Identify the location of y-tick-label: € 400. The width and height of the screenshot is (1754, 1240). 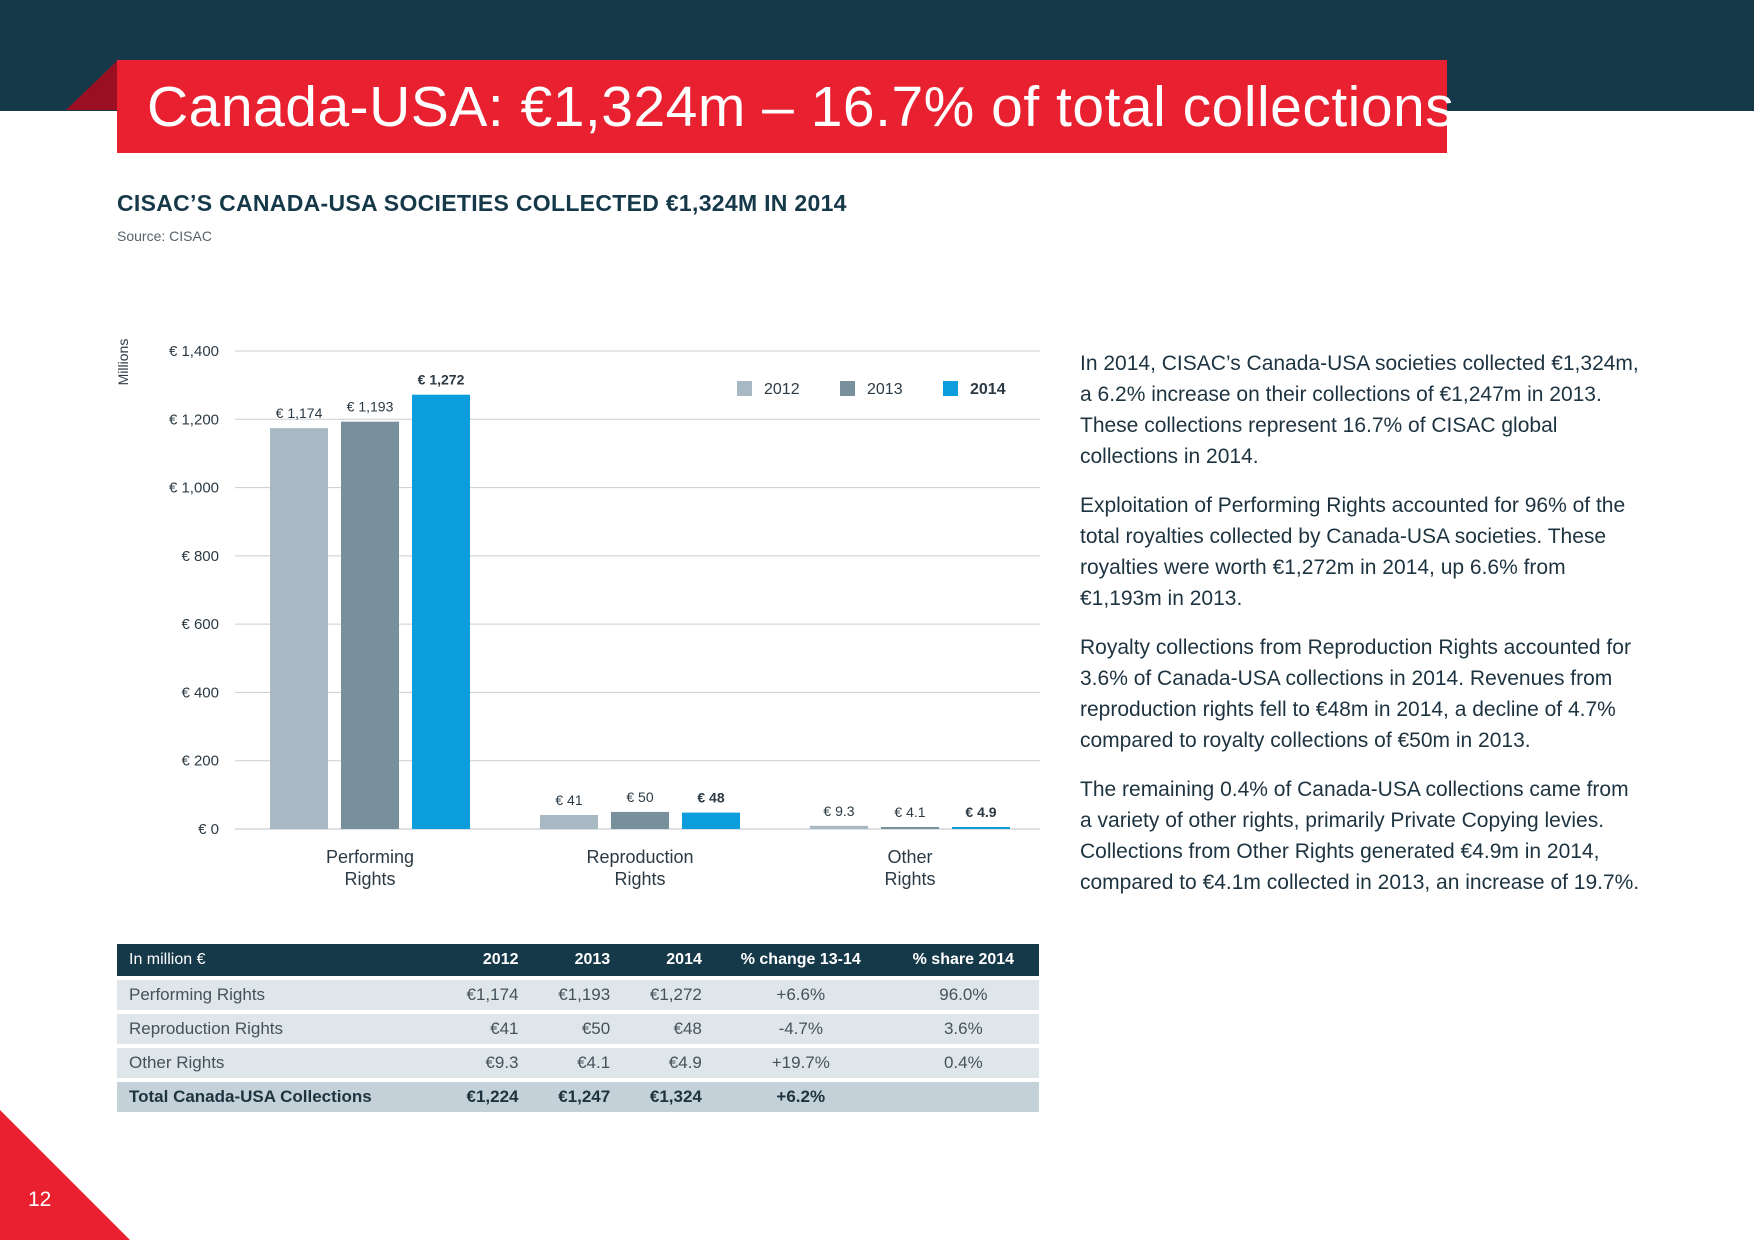
(200, 692).